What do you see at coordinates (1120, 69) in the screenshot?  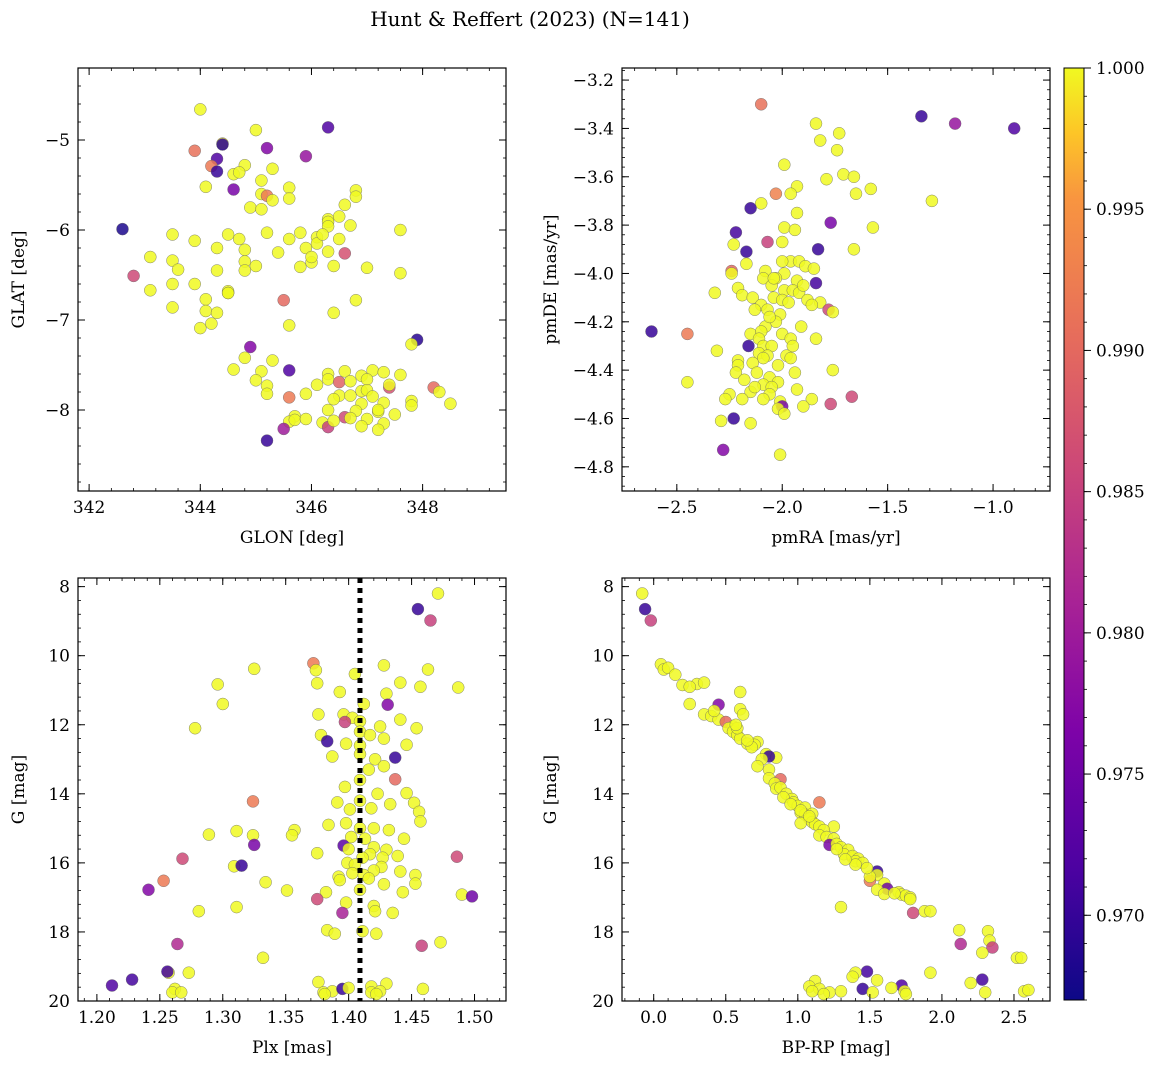 I see `colorbar-tick-label: 1.000` at bounding box center [1120, 69].